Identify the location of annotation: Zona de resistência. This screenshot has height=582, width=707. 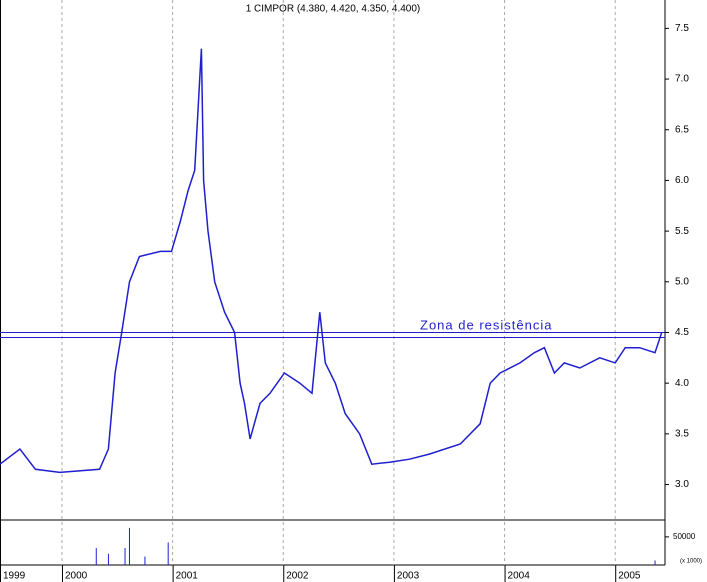
(486, 324).